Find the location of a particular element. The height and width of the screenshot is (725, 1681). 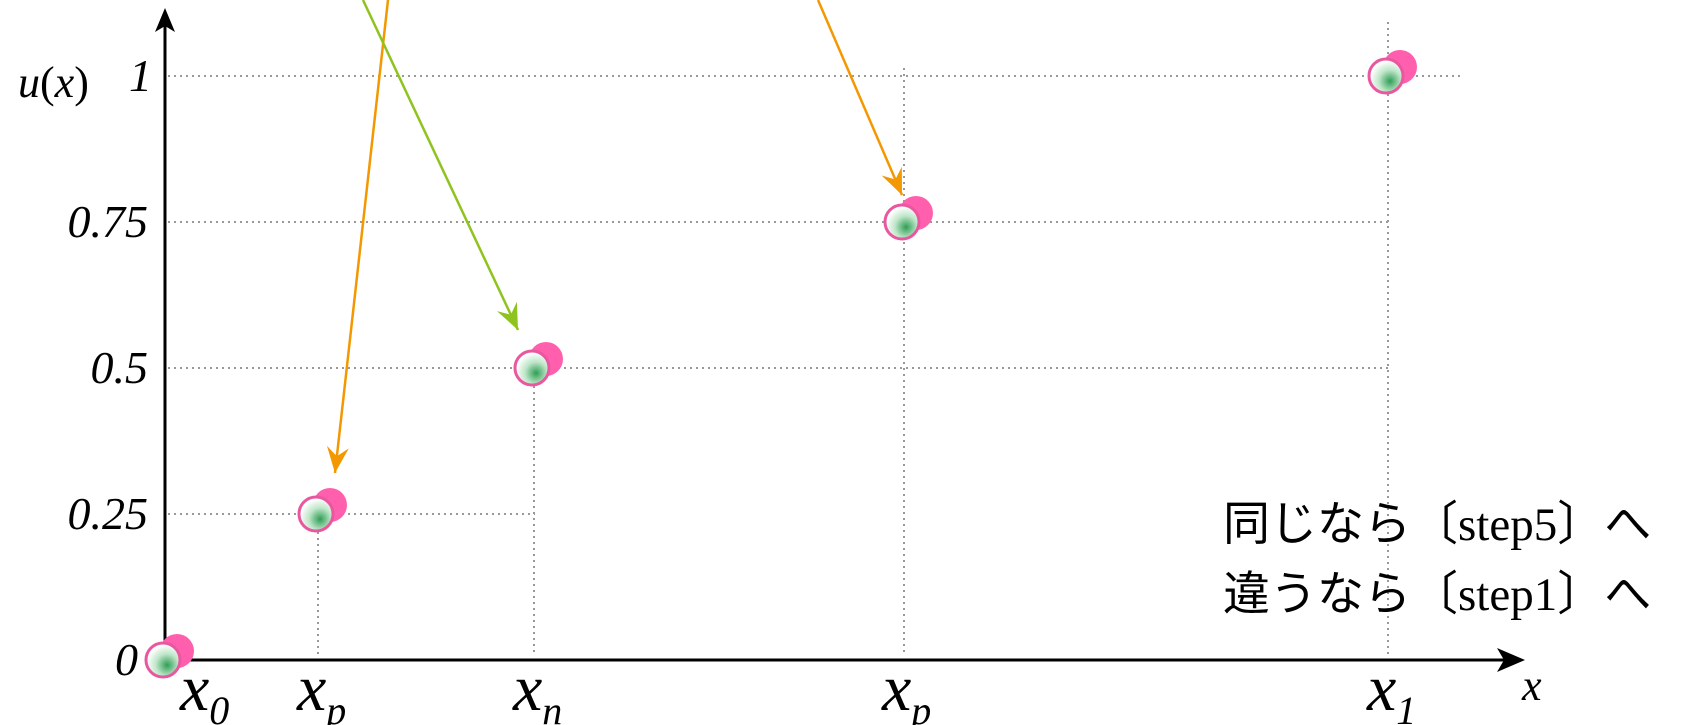

x-tick-labels: x0 xp xn xp x1 is located at coordinates (797, 688).